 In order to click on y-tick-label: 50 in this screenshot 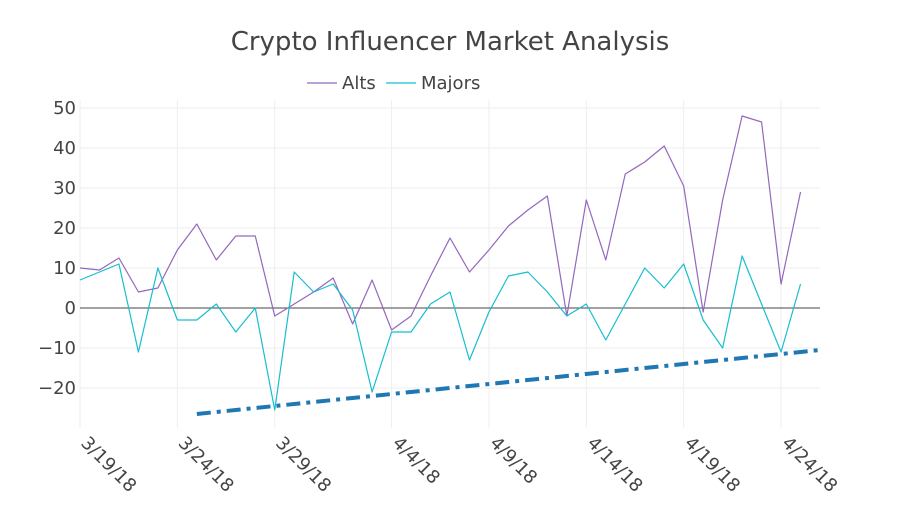, I will do `click(64, 108)`.